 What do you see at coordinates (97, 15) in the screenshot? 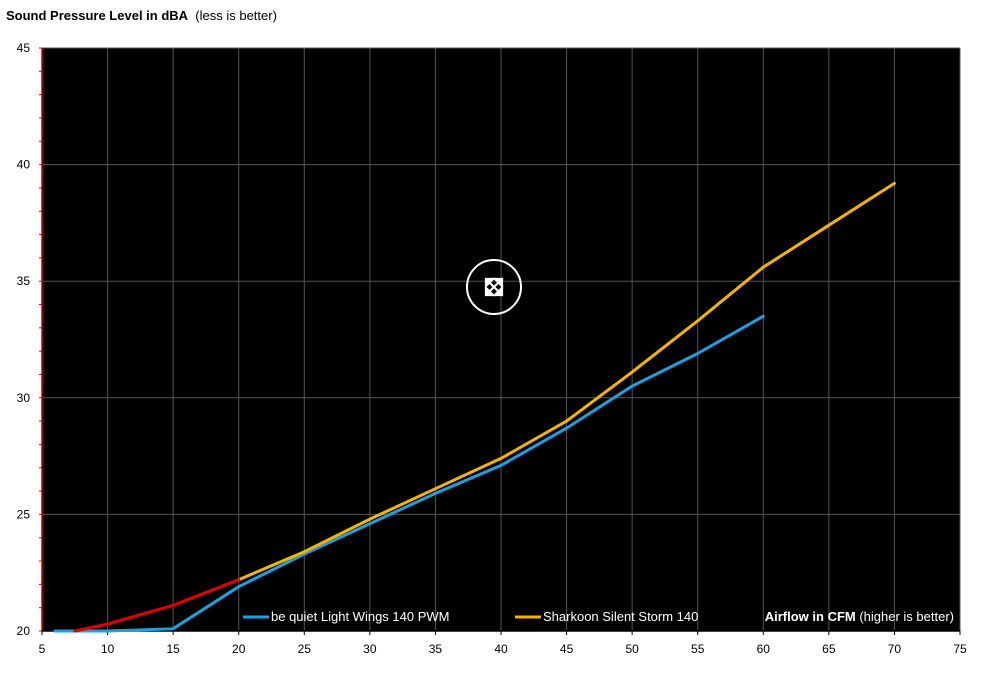
I see `chart-title-main: Sound Pressure Level in dBA` at bounding box center [97, 15].